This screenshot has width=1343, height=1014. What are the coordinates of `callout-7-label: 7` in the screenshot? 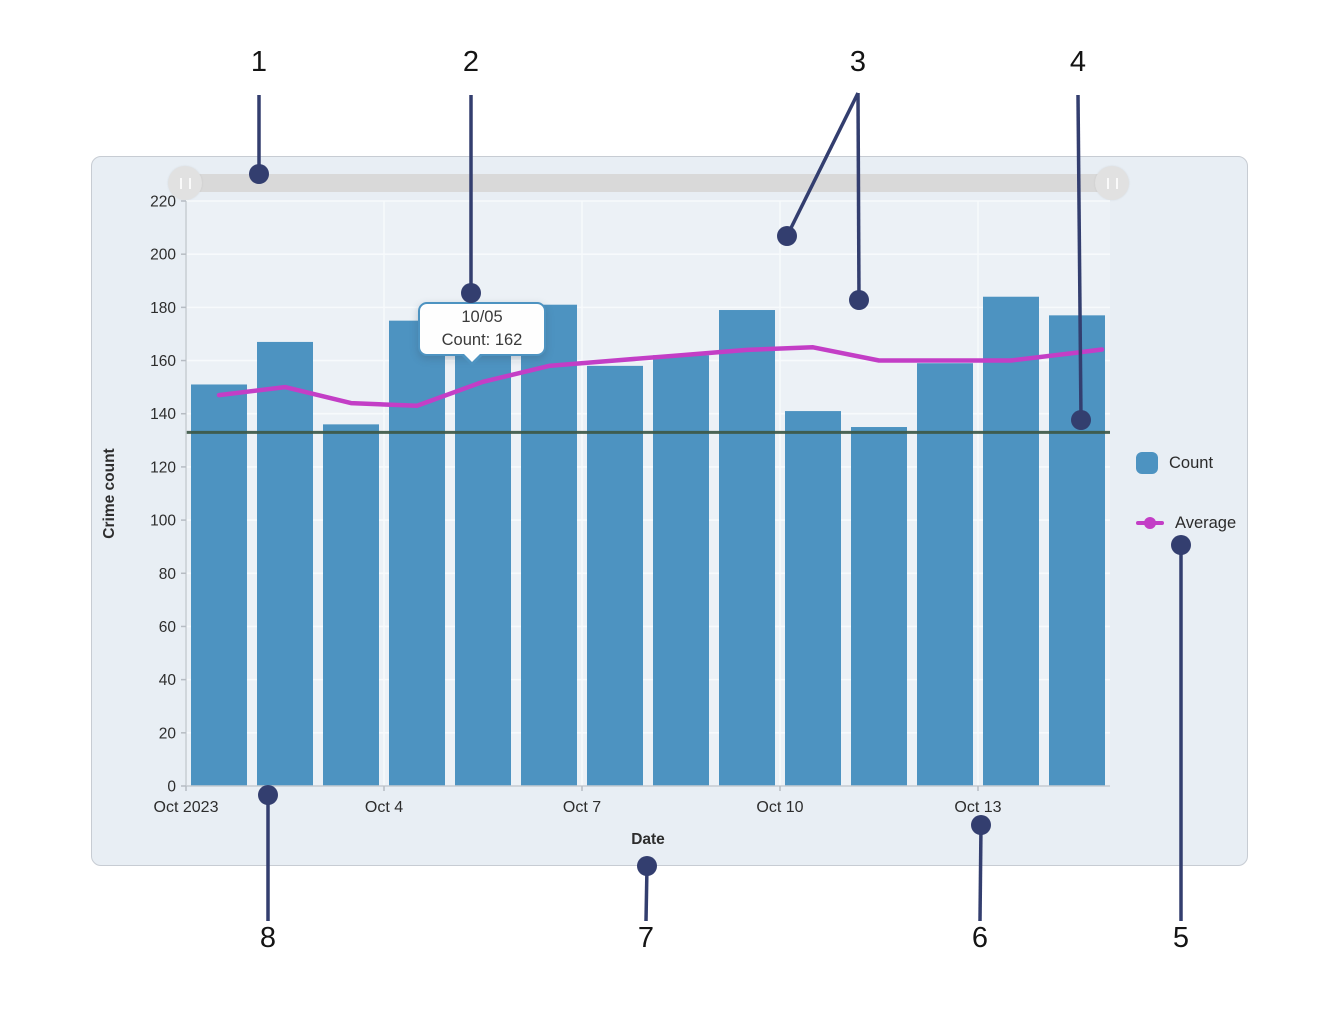 It's located at (646, 938).